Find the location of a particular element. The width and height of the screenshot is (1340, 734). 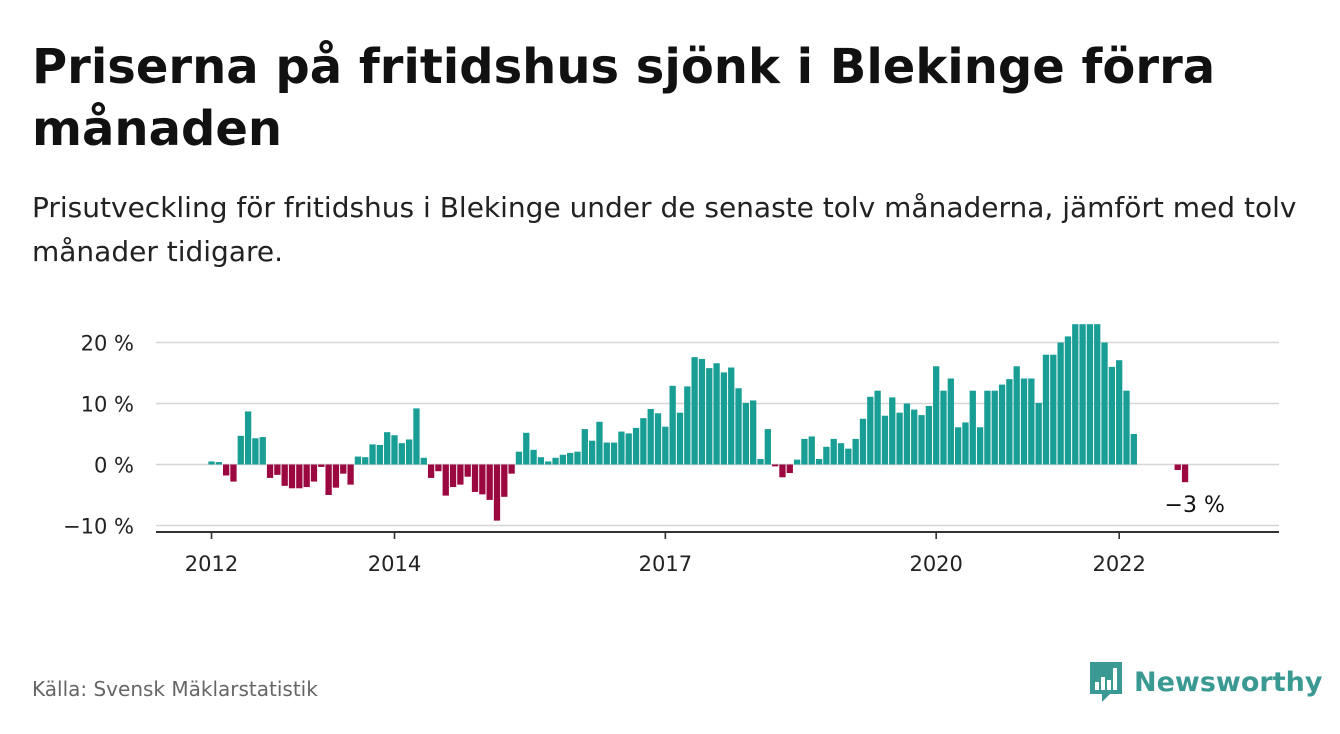

x-tick-label: 2012 is located at coordinates (211, 564).